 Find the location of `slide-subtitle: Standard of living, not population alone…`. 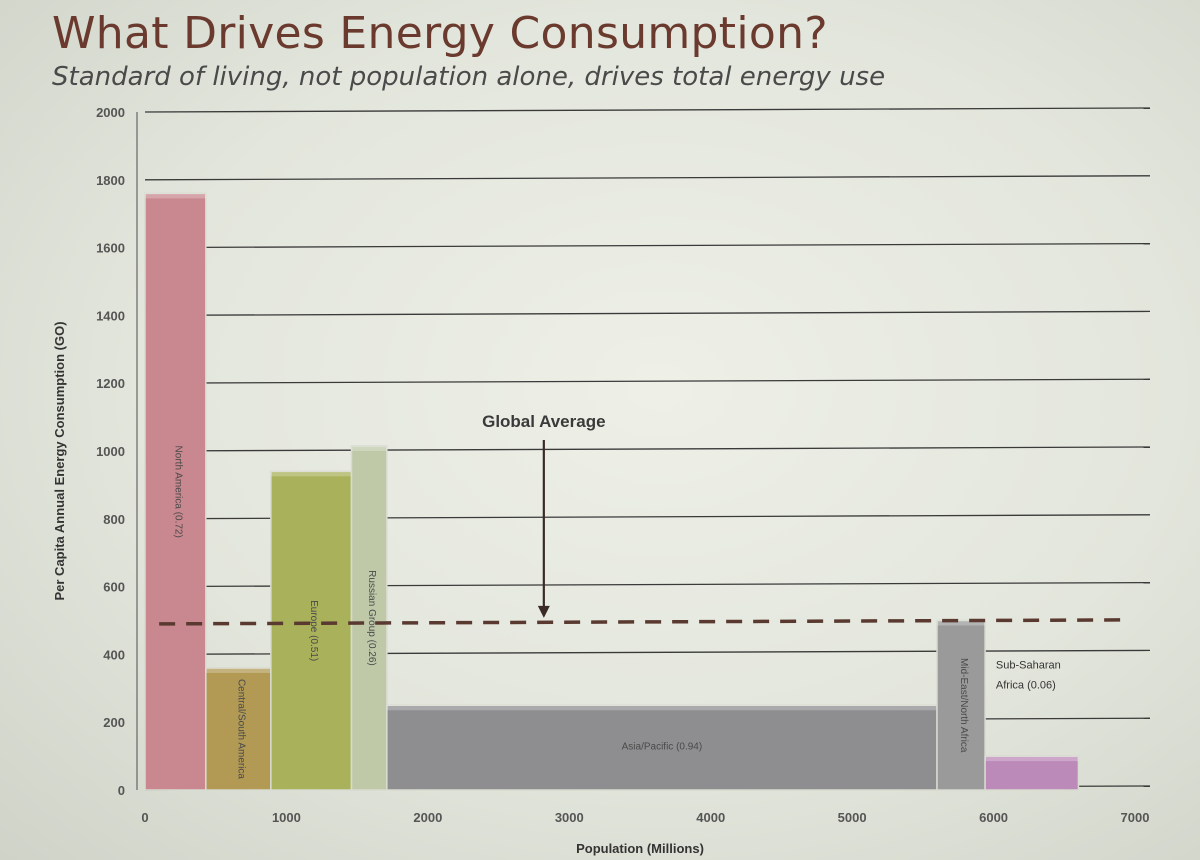

slide-subtitle: Standard of living, not population alone… is located at coordinates (469, 77).